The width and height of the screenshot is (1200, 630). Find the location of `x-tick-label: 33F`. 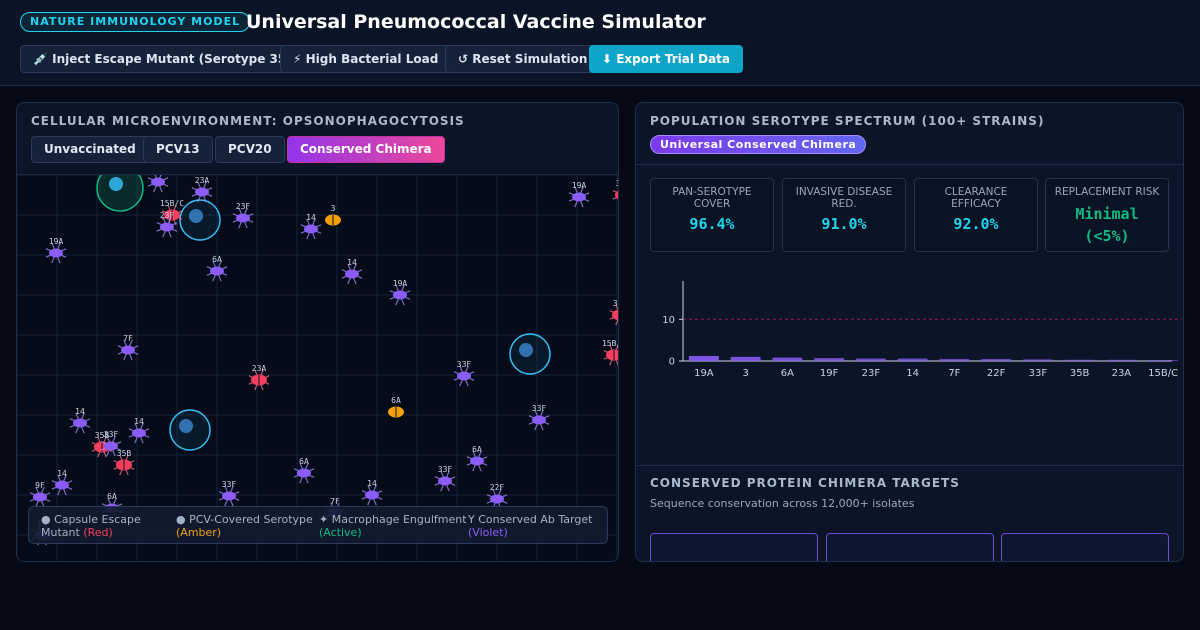

x-tick-label: 33F is located at coordinates (1038, 373).